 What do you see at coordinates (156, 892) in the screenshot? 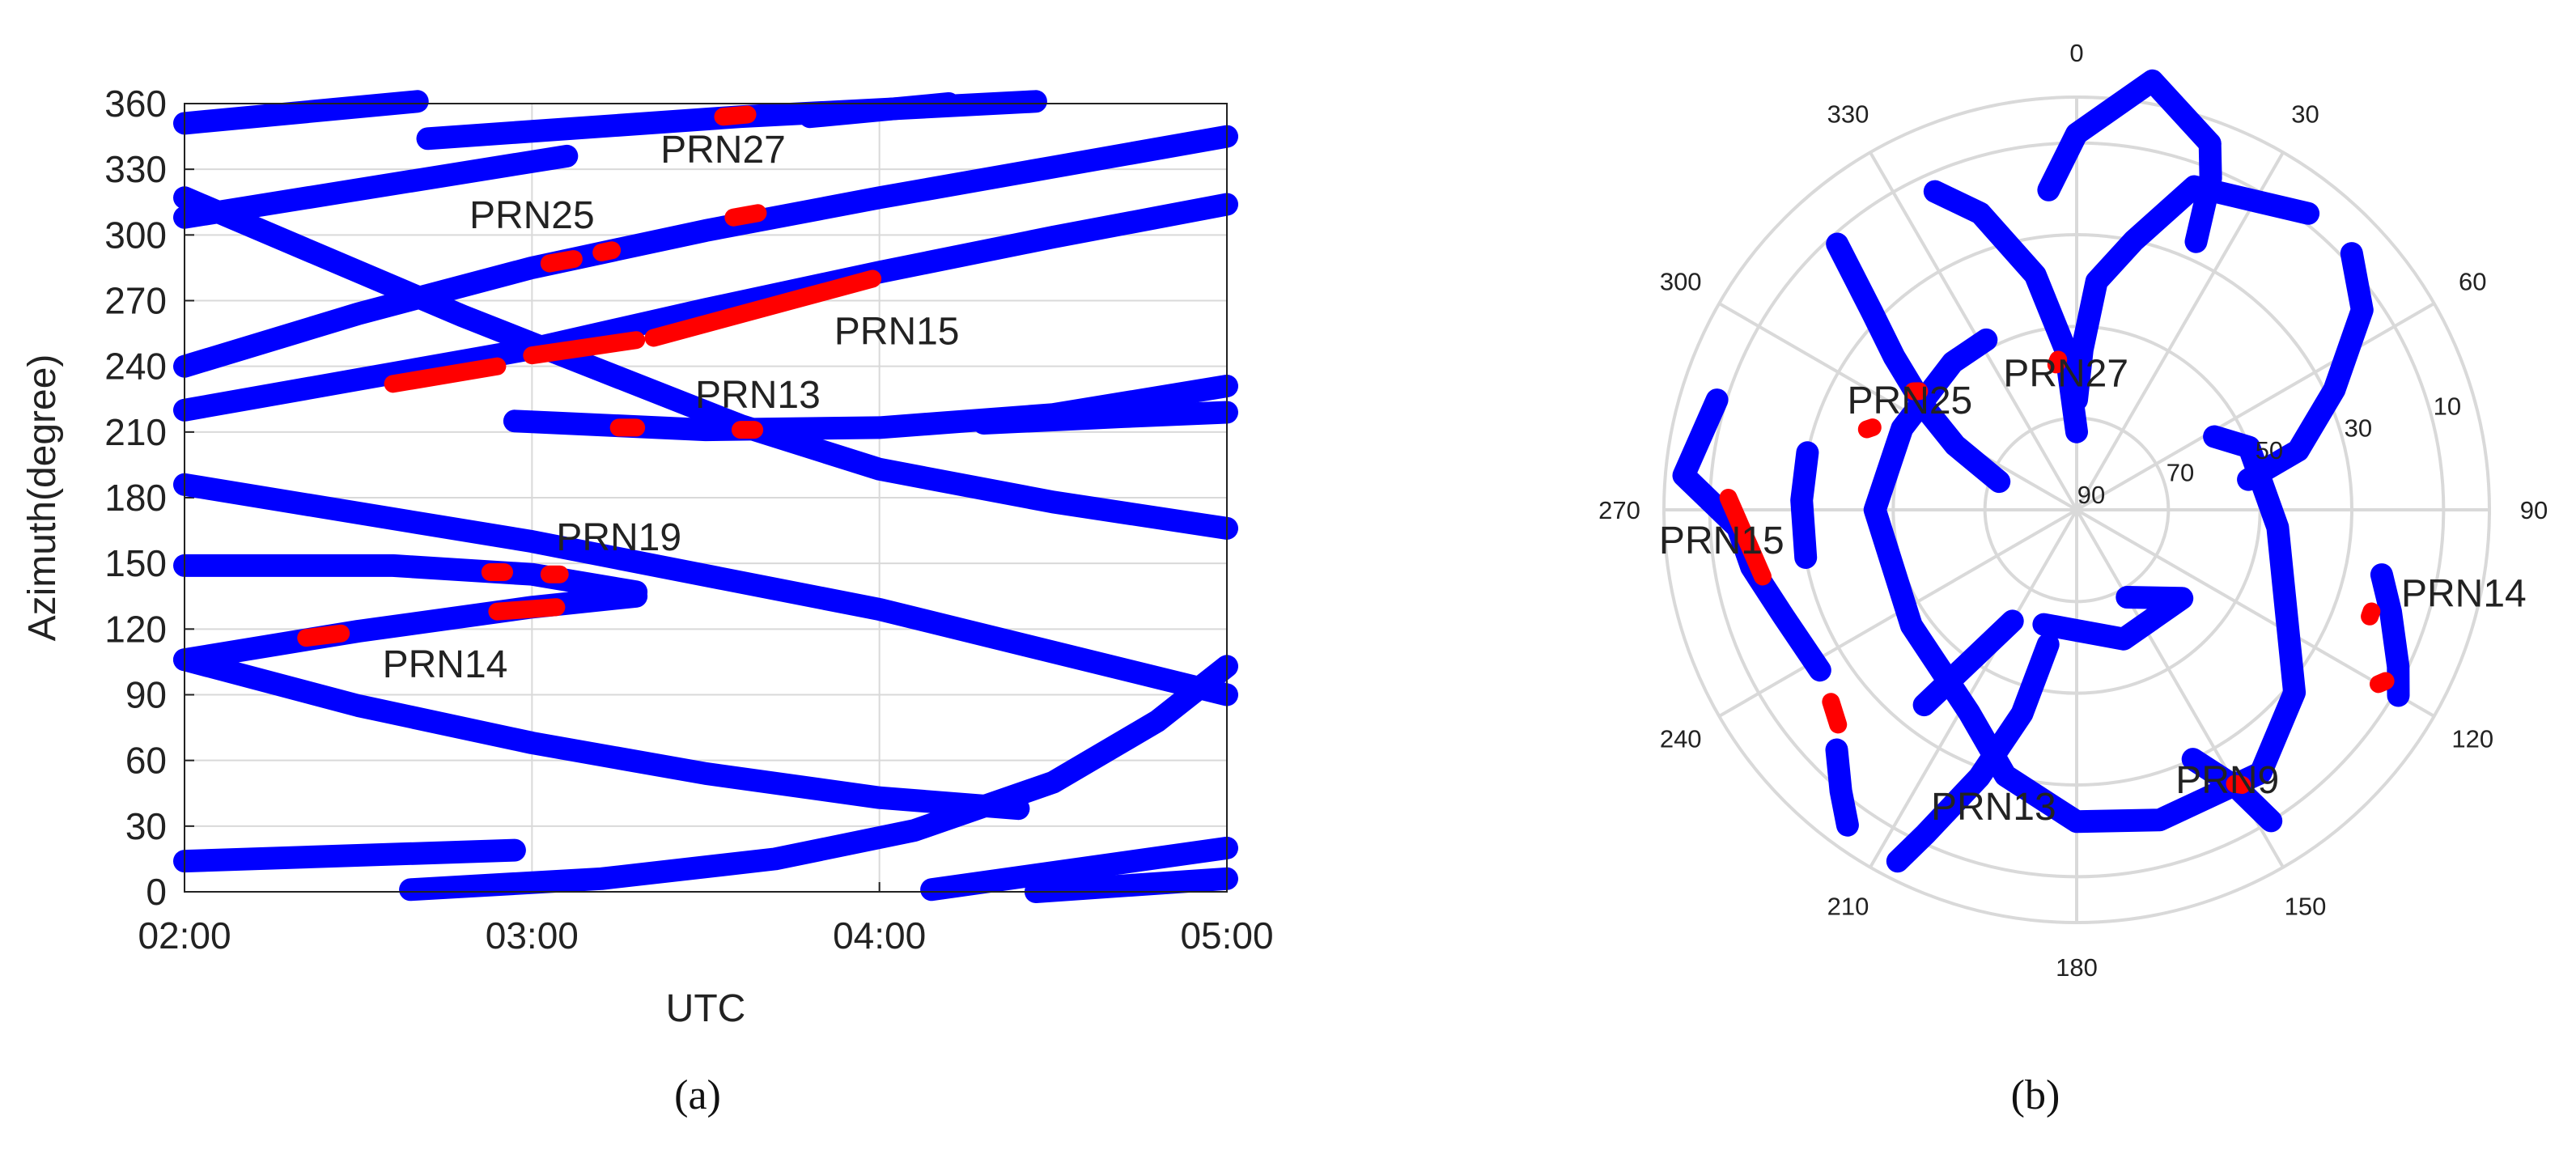
I see `y-tick-label: 0` at bounding box center [156, 892].